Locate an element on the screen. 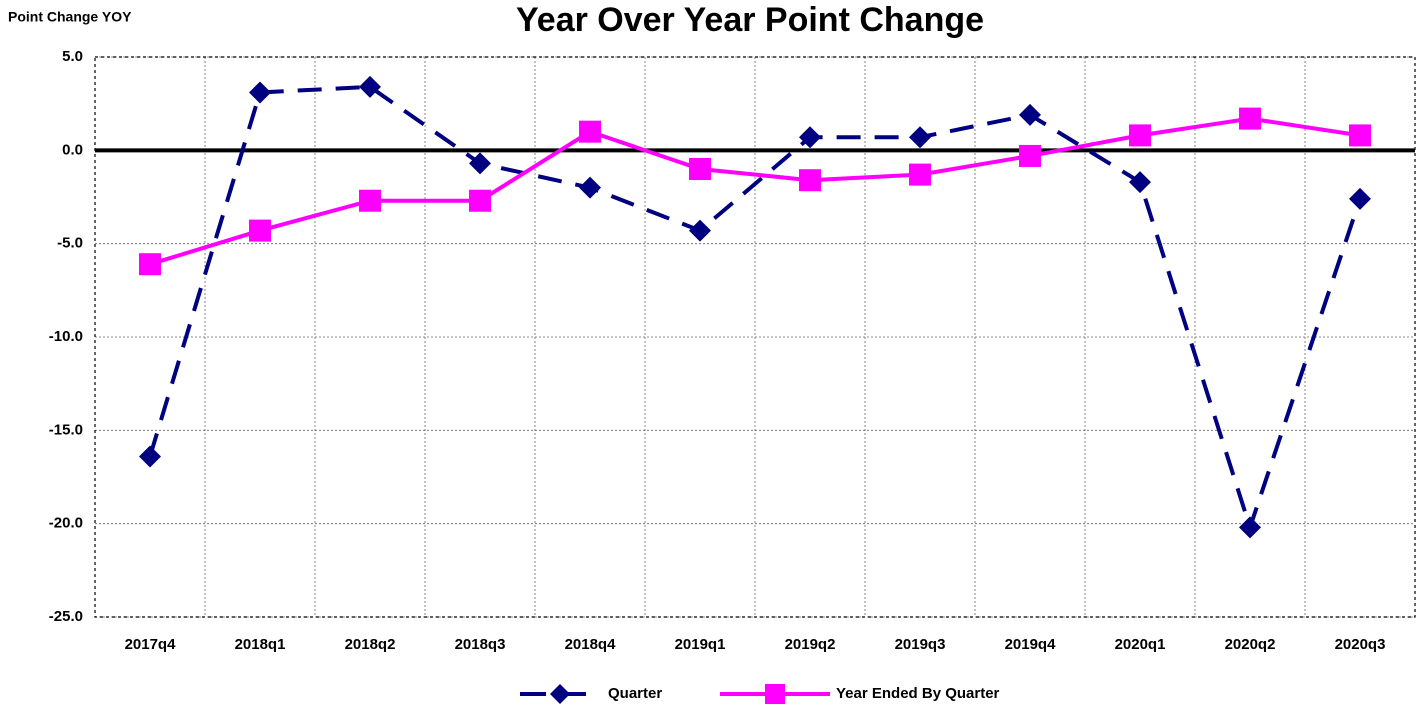 The width and height of the screenshot is (1421, 713). y-tick-label: 0.0 is located at coordinates (72, 149).